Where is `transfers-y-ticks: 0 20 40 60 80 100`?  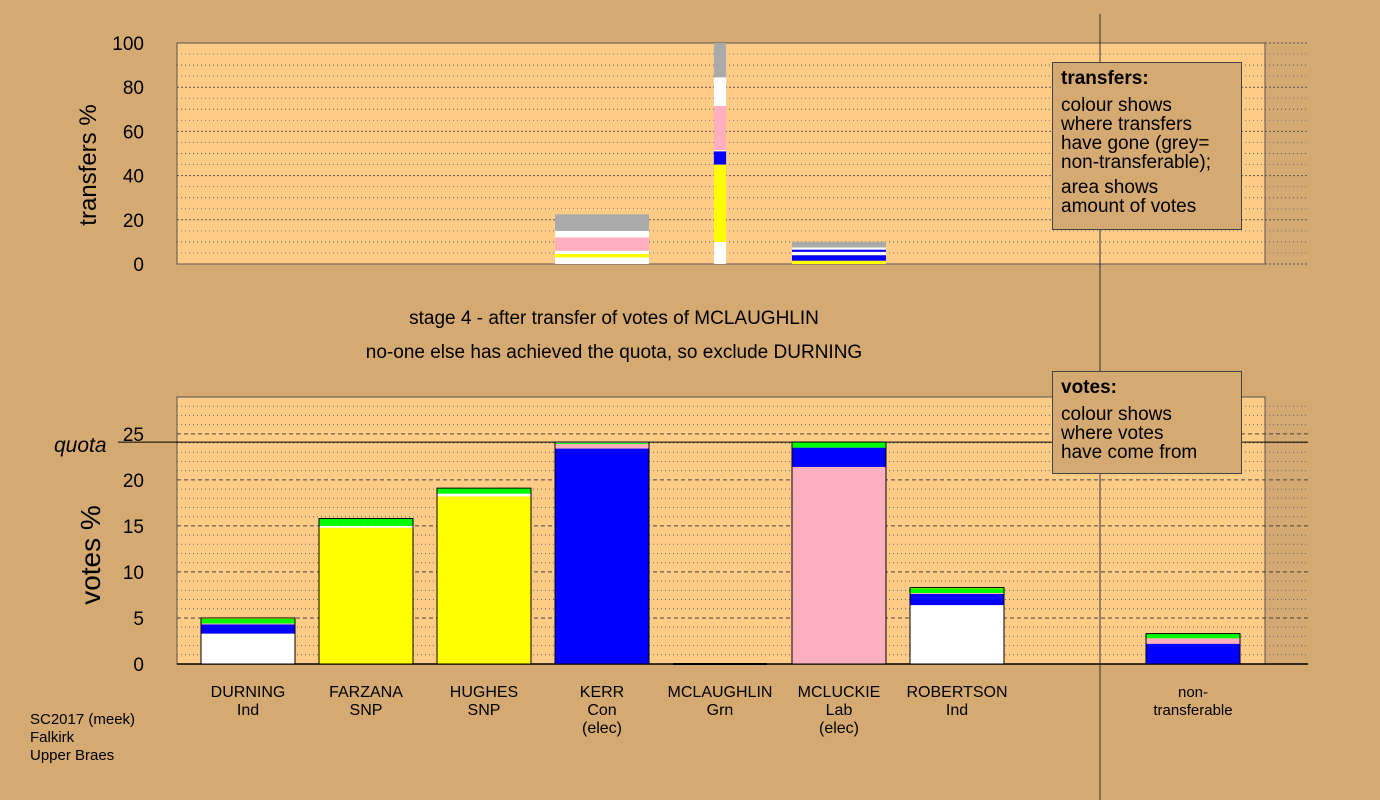 transfers-y-ticks: 0 20 40 60 80 100 is located at coordinates (128, 155).